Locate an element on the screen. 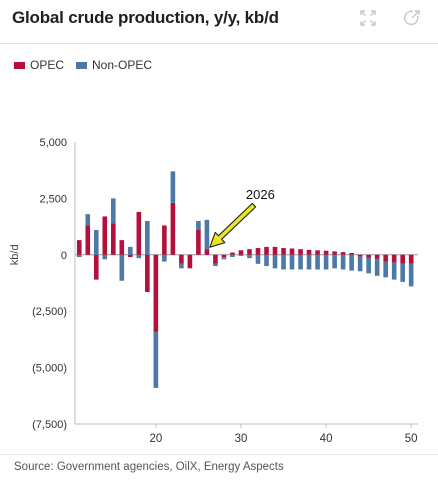 Image resolution: width=438 pixels, height=480 pixels. legend-swatch-non-opec is located at coordinates (82, 65).